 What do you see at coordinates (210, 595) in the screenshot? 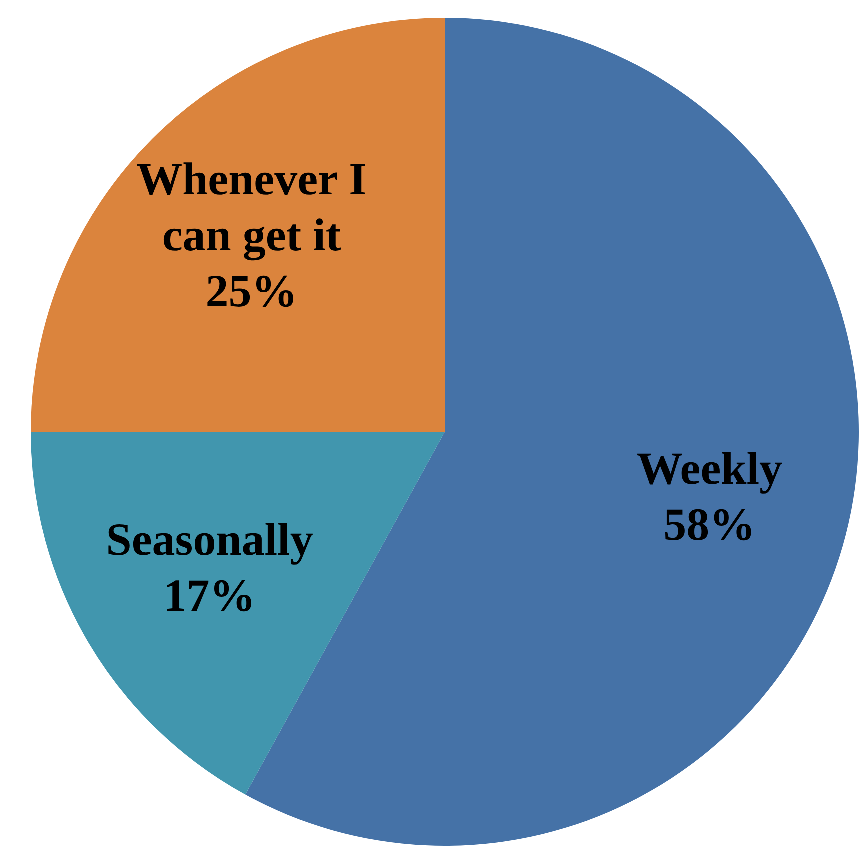
I see `data-label: 17%` at bounding box center [210, 595].